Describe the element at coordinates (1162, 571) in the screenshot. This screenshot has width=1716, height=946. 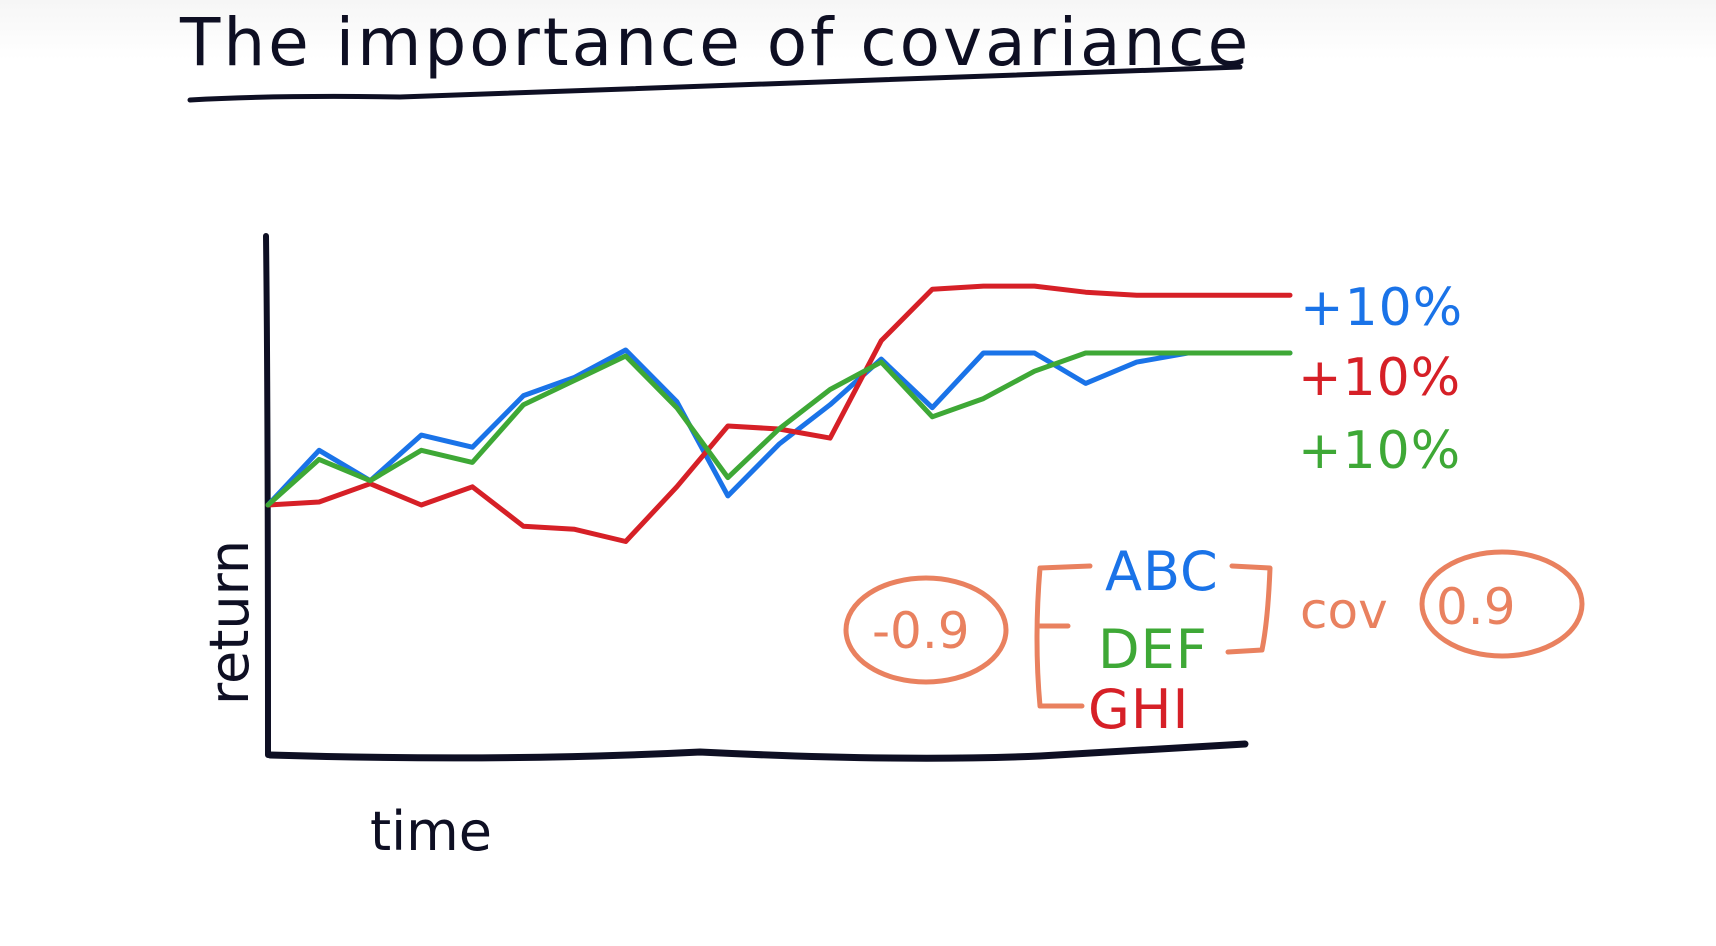
I see `stock-label-abc: ABC` at that location.